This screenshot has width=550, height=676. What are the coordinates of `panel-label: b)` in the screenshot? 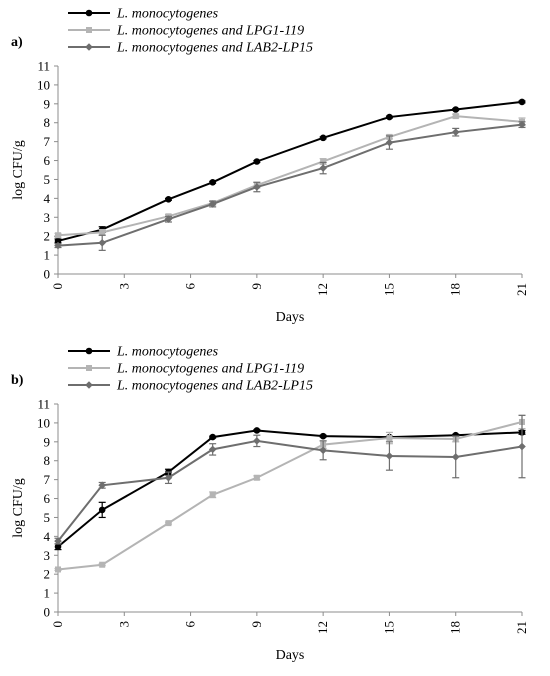 It's located at (17, 380).